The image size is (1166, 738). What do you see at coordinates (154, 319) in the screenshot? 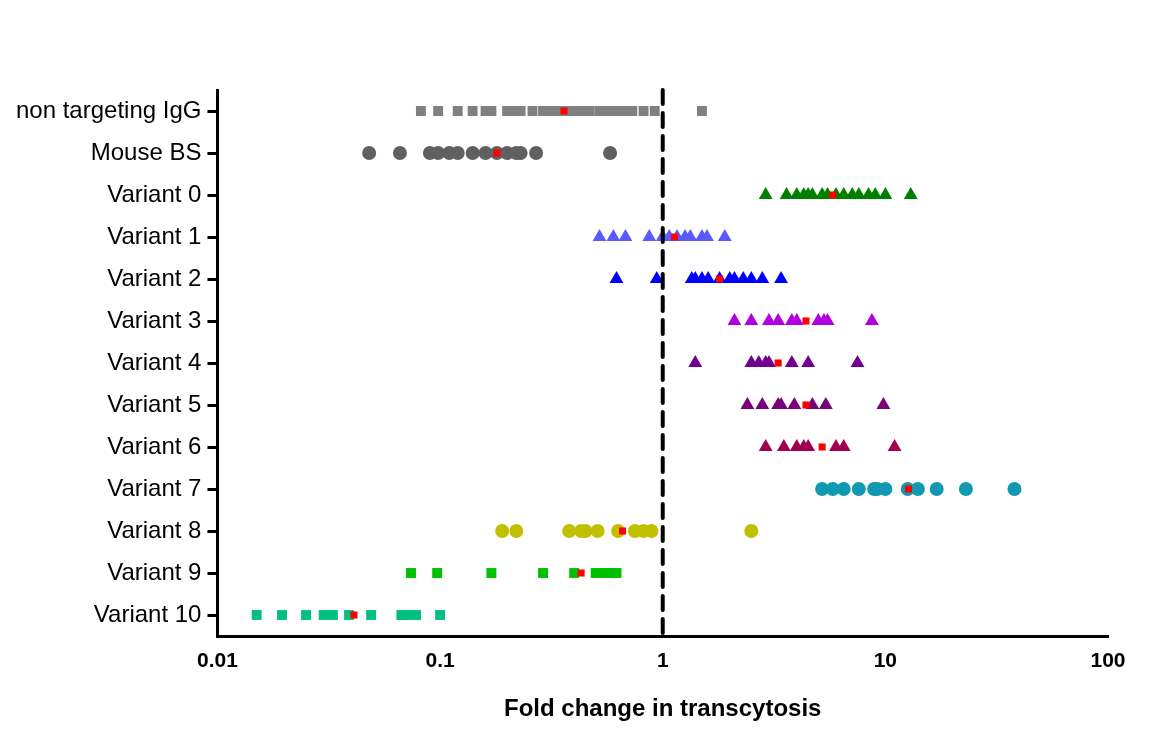
I see `y-tick-label: Variant 3` at bounding box center [154, 319].